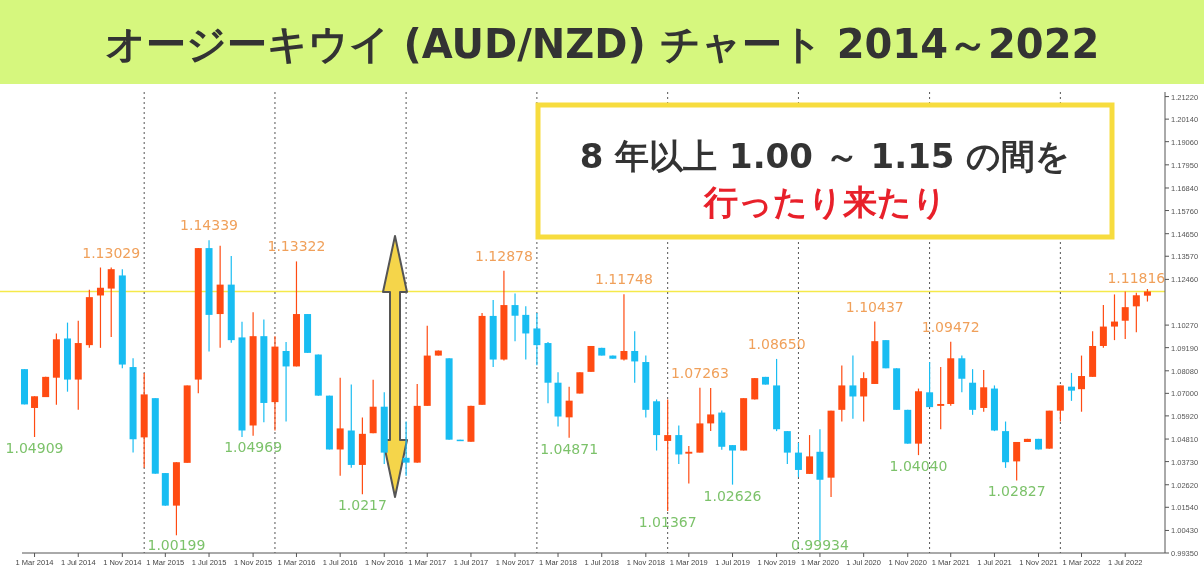 This screenshot has width=1204, height=570. I want to click on annotation: 1.02827, so click(1016, 491).